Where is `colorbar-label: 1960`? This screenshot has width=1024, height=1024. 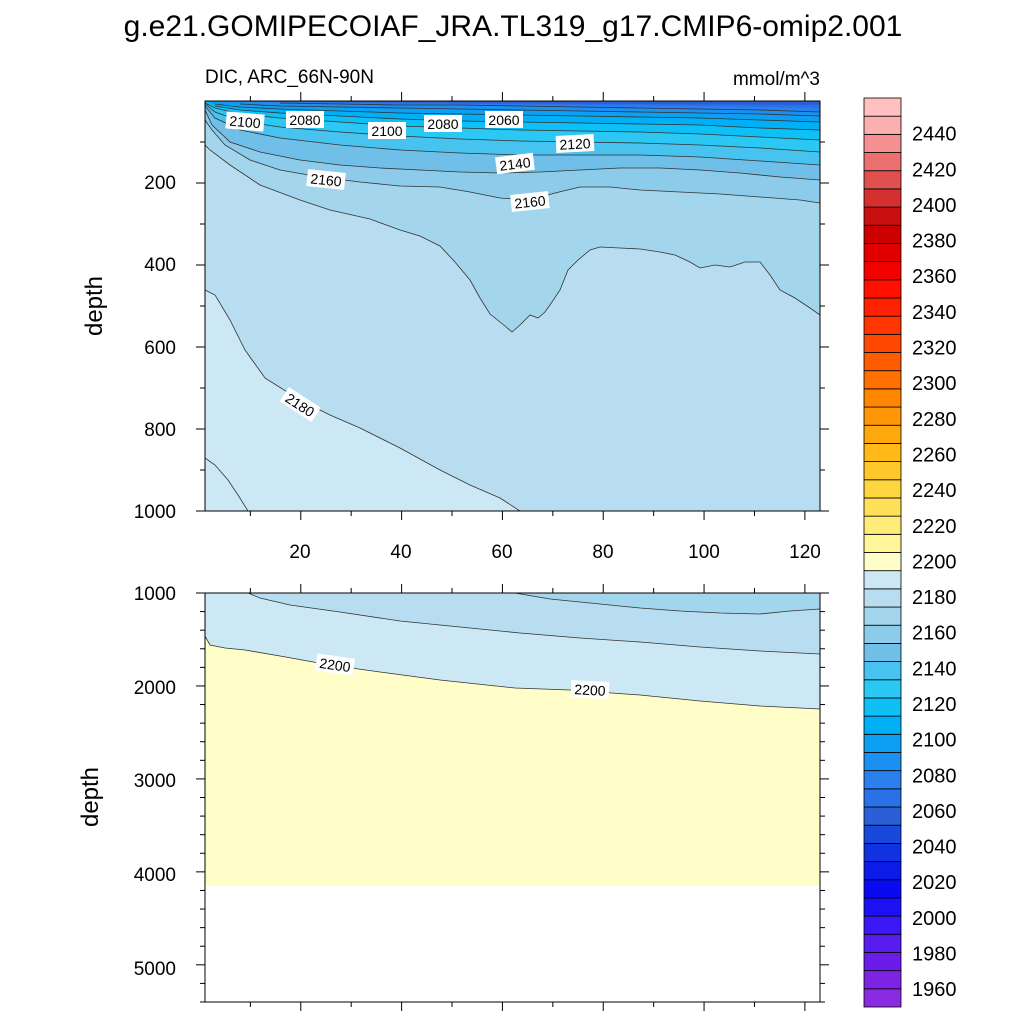 colorbar-label: 1960 is located at coordinates (934, 990).